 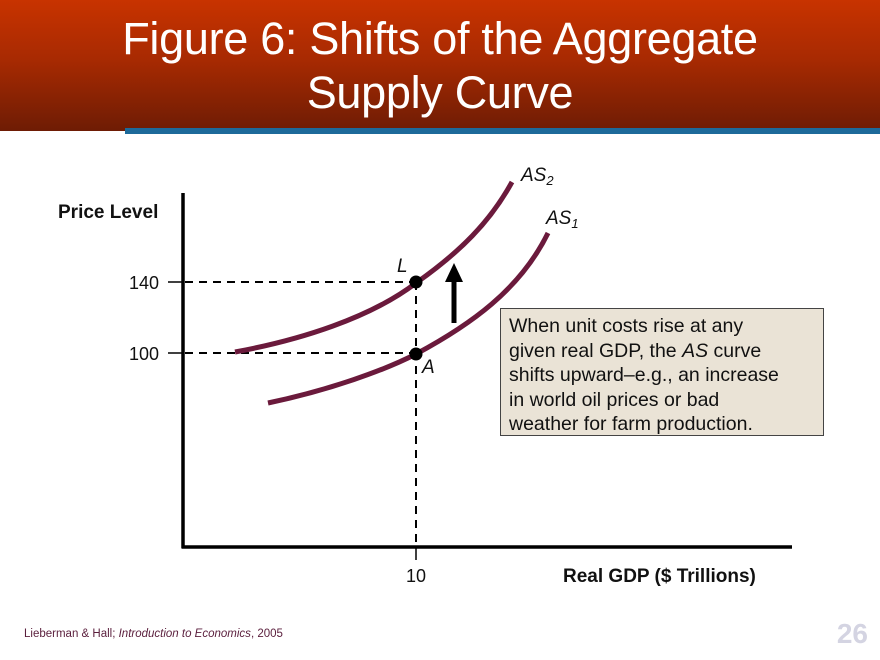 I want to click on note-line-4: in world oil prices or bad, so click(x=614, y=399).